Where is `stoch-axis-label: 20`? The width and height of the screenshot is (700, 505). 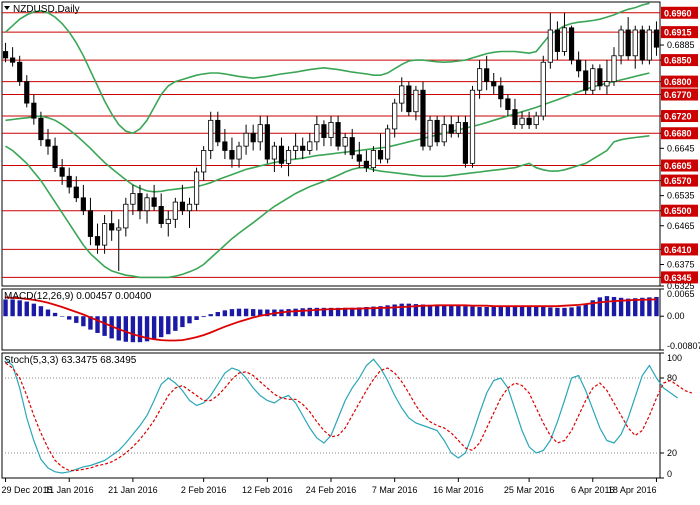
stoch-axis-label: 20 is located at coordinates (672, 453).